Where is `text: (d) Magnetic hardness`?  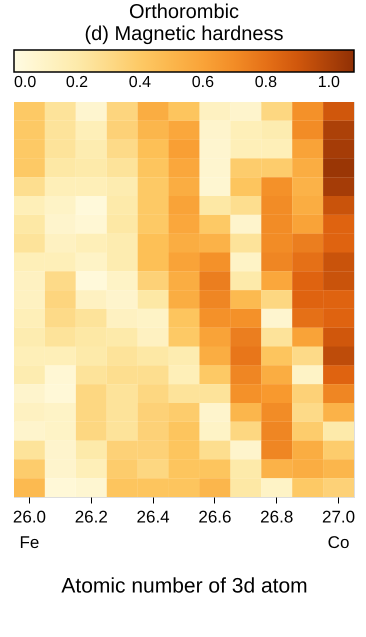 text: (d) Magnetic hardness is located at coordinates (184, 34).